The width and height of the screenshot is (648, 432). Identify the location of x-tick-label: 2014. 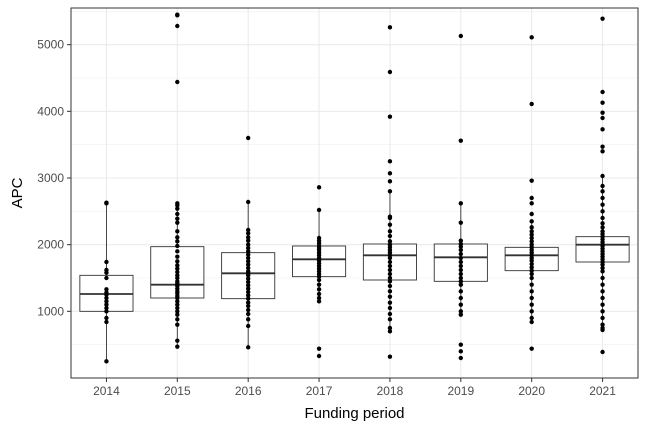
(106, 391).